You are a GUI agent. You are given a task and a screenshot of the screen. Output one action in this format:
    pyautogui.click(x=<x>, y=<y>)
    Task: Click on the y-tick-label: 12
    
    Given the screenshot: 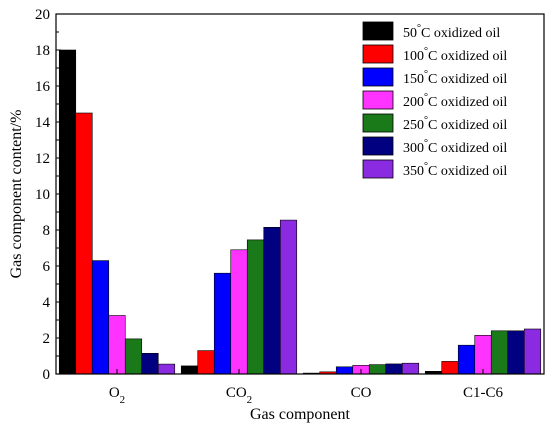 What is the action you would take?
    pyautogui.click(x=42, y=159)
    